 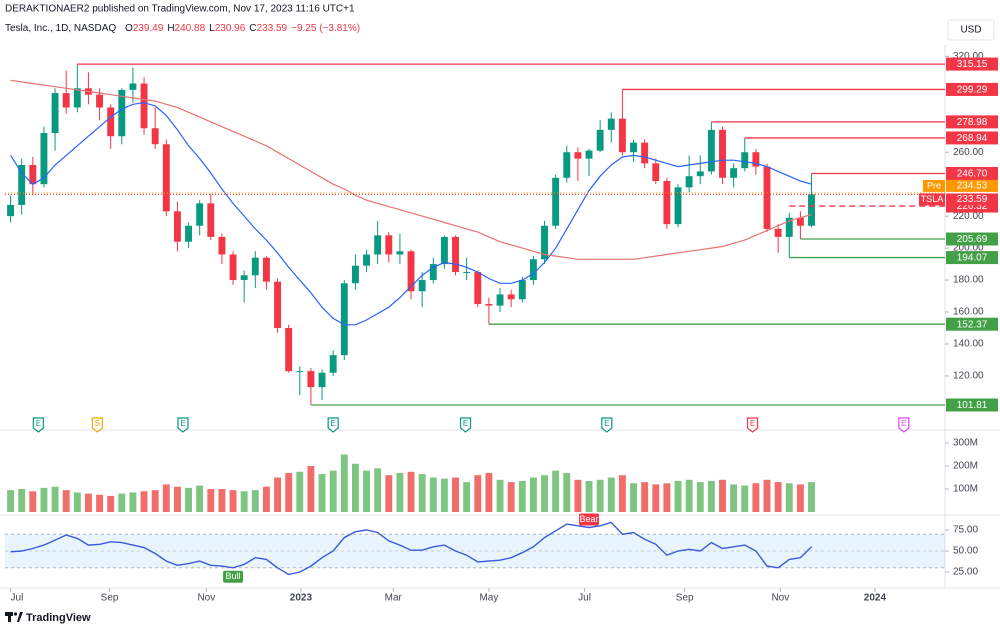 I want to click on y-tick-label: 200M, so click(x=965, y=466).